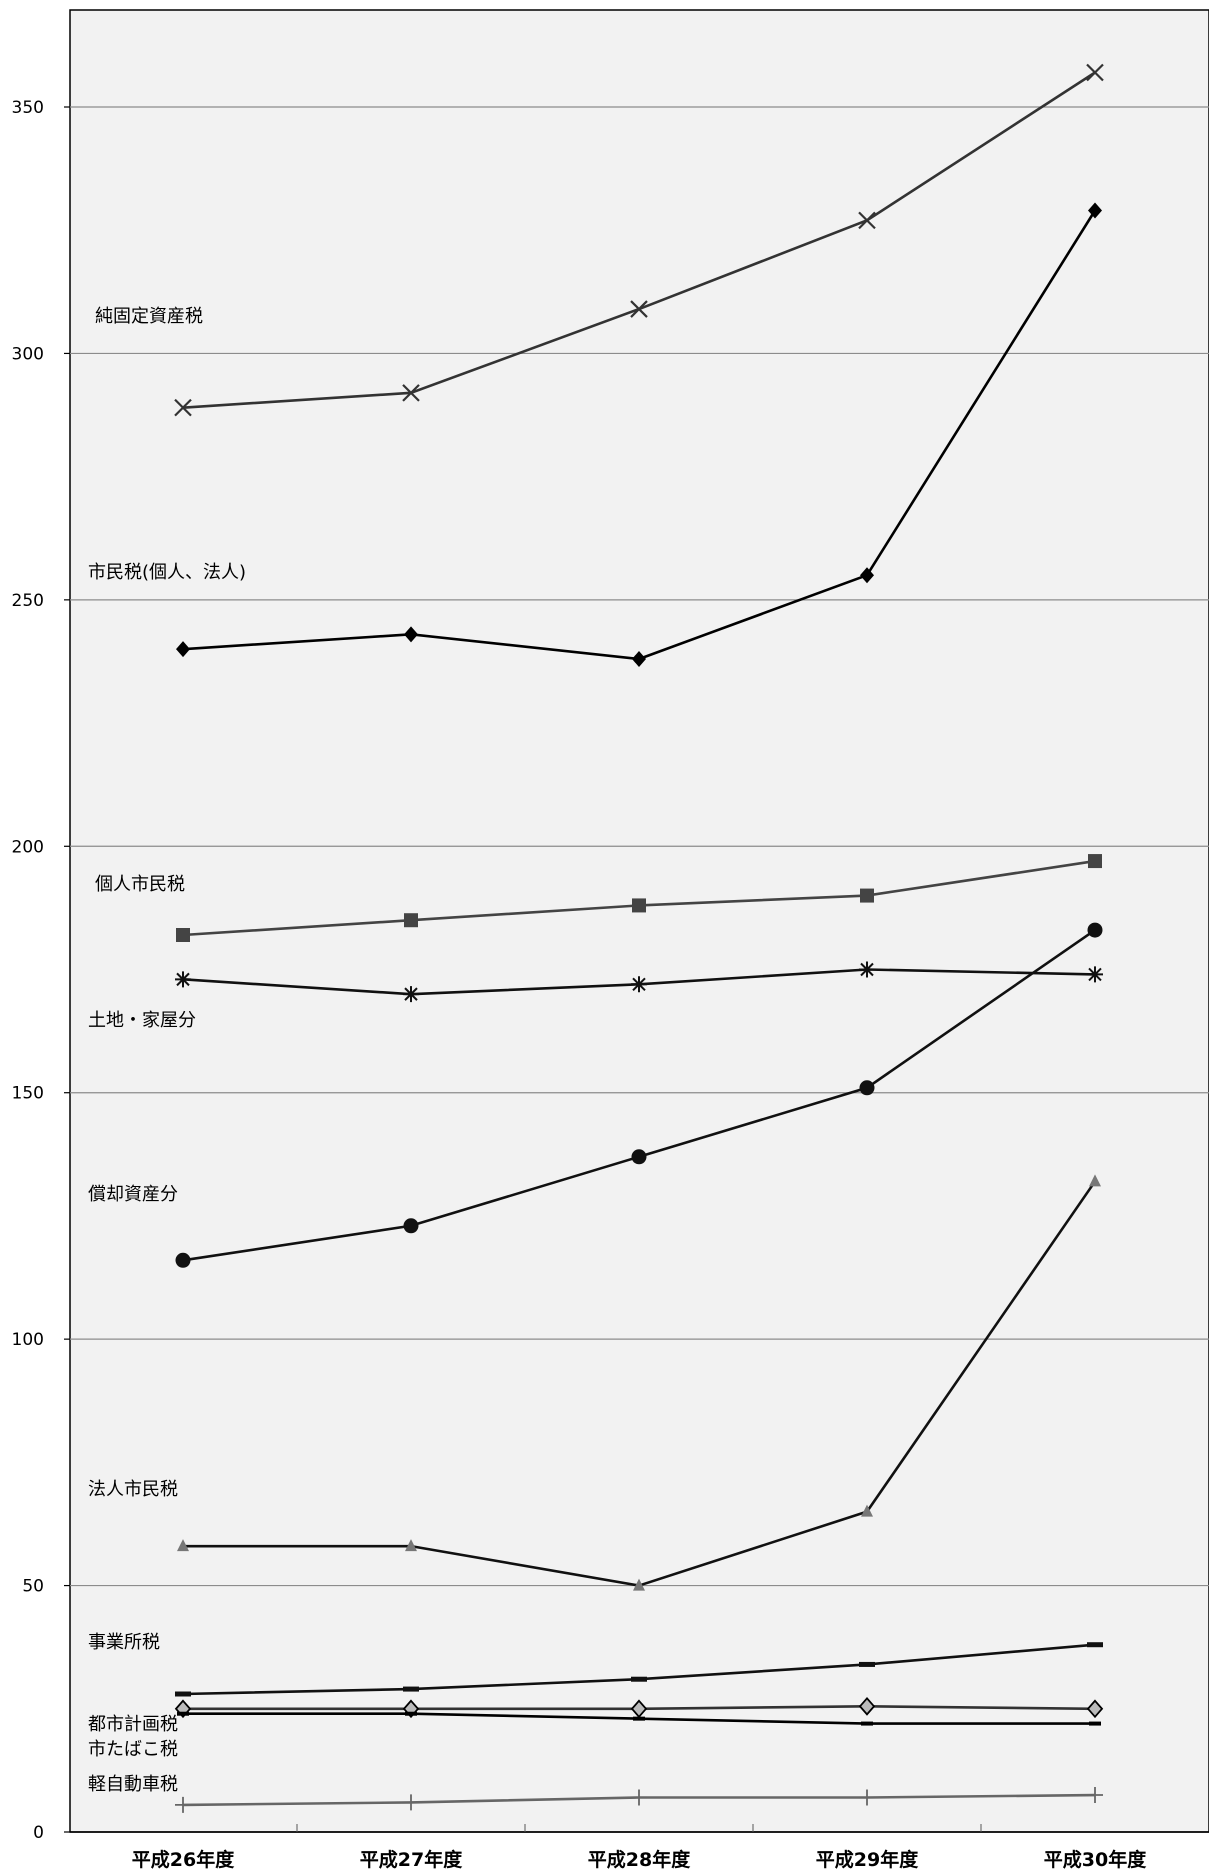  What do you see at coordinates (33, 1587) in the screenshot?
I see `y-tick-label: 50` at bounding box center [33, 1587].